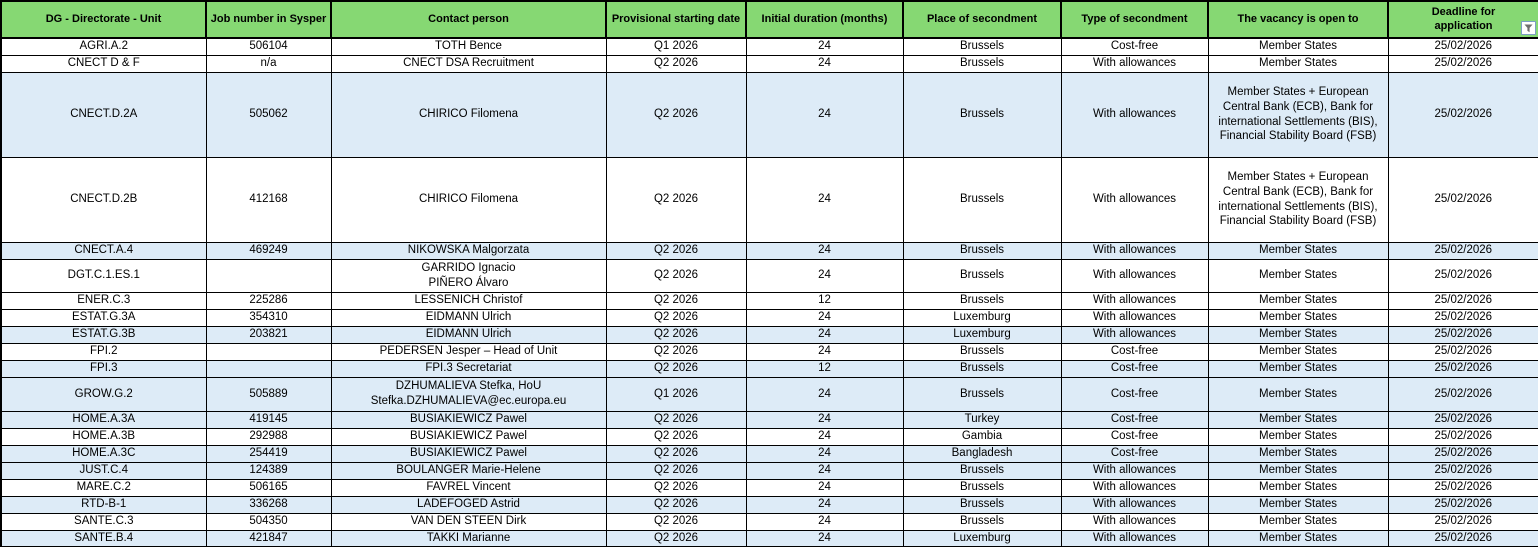  I want to click on cell-contact: LADEFOGED Astrid, so click(468, 504).